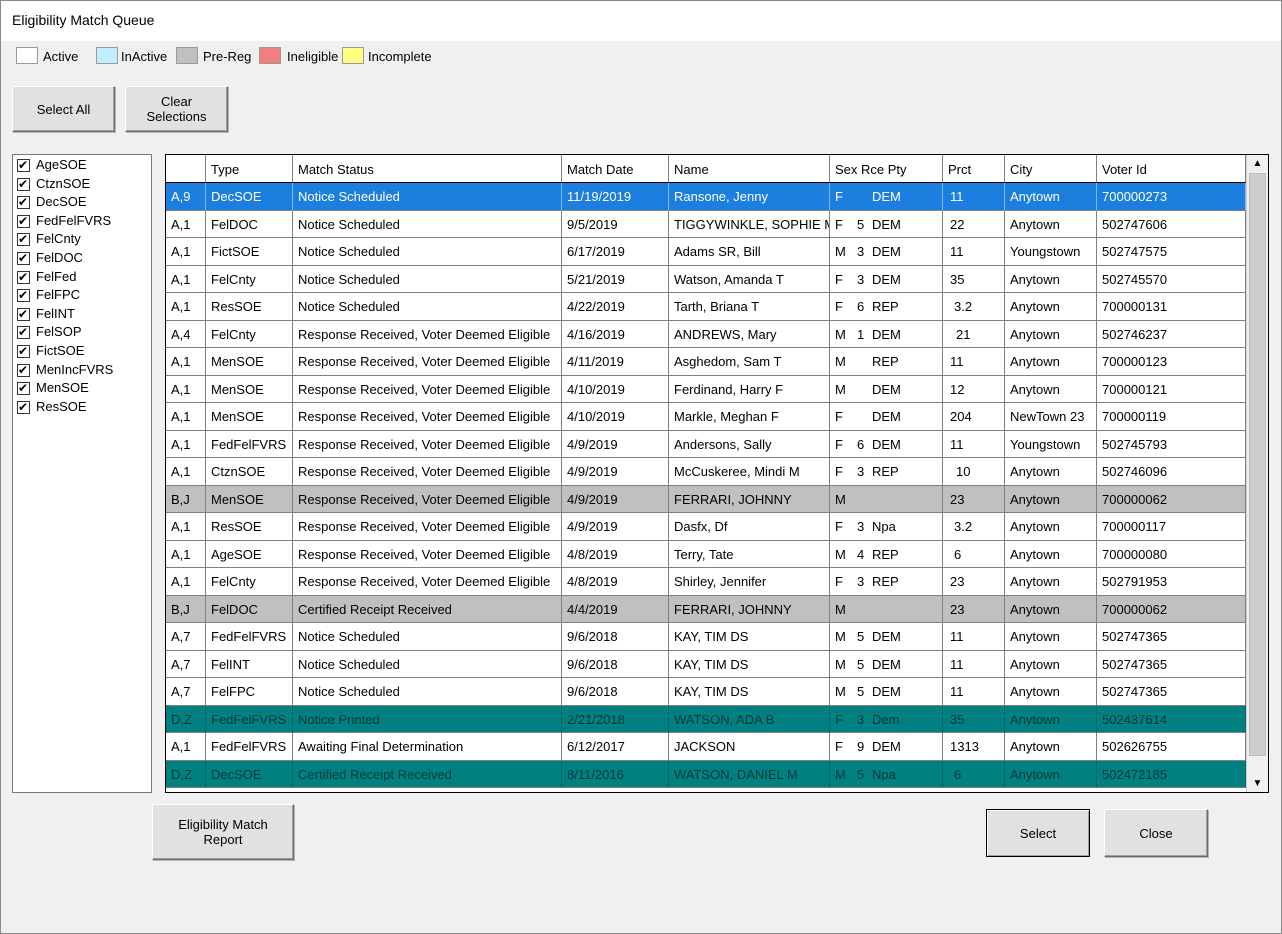  What do you see at coordinates (885, 306) in the screenshot?
I see `cell-party: REP` at bounding box center [885, 306].